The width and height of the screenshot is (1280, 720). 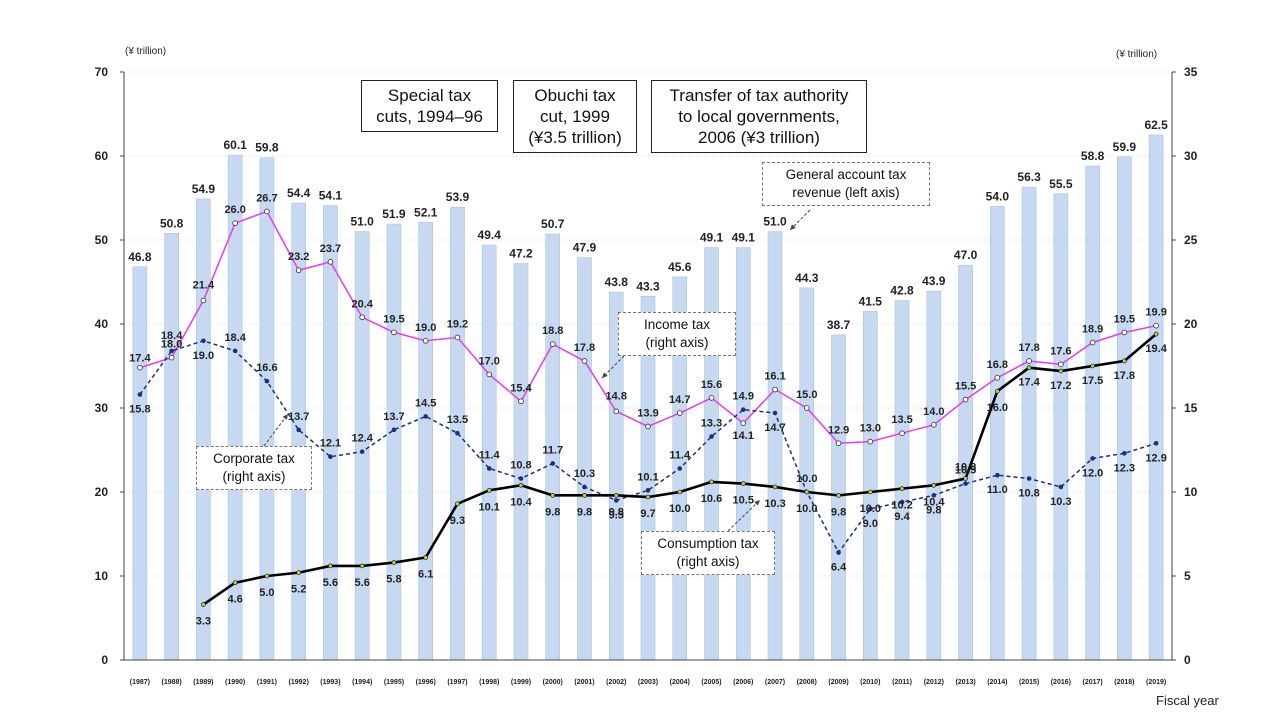 I want to click on x-tick-label: (2012), so click(x=934, y=682).